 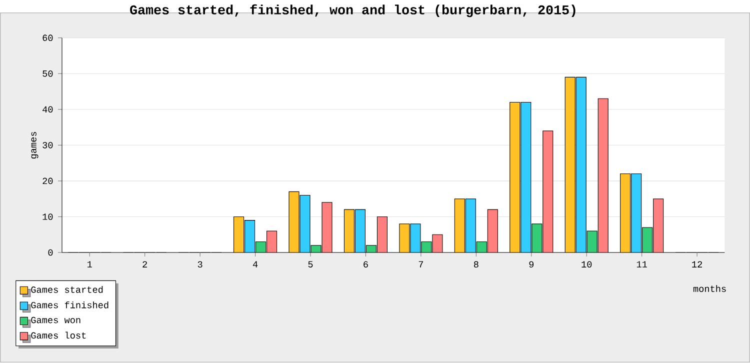 What do you see at coordinates (709, 288) in the screenshot?
I see `x-axis-title: months` at bounding box center [709, 288].